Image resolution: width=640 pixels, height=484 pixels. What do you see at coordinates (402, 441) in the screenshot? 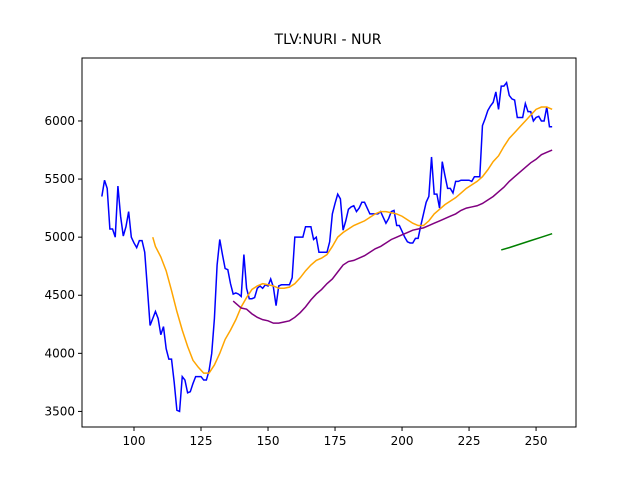
I see `x-tick-label: 200` at bounding box center [402, 441].